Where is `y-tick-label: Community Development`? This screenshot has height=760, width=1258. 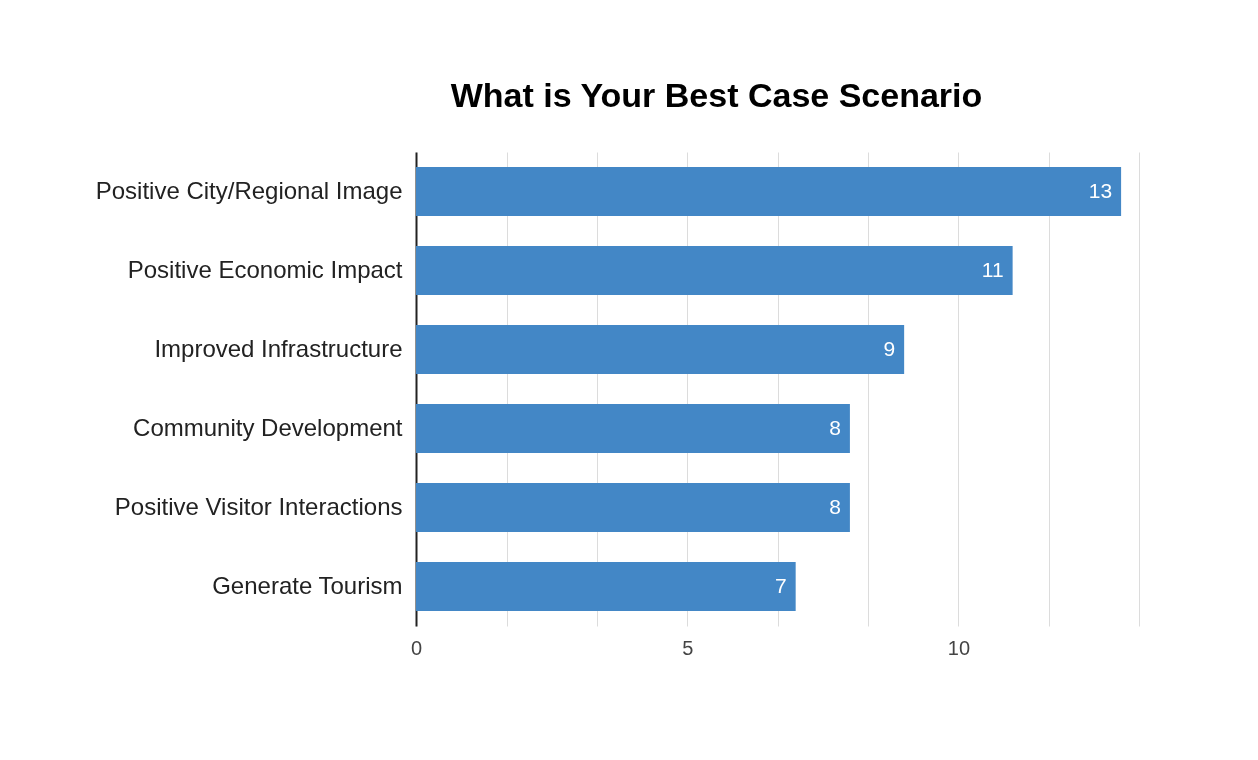 y-tick-label: Community Development is located at coordinates (268, 427).